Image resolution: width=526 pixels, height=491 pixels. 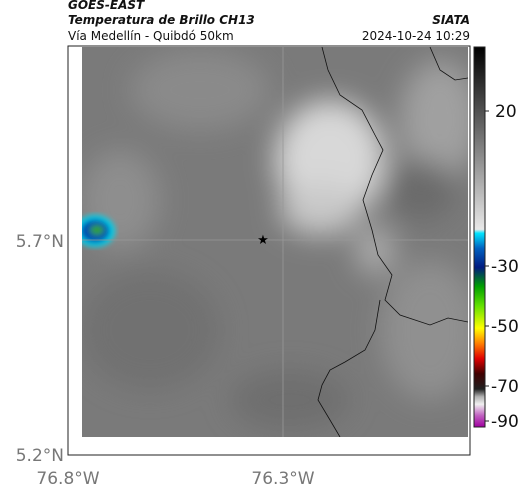 What do you see at coordinates (506, 112) in the screenshot?
I see `colorbar-tick-label: 20` at bounding box center [506, 112].